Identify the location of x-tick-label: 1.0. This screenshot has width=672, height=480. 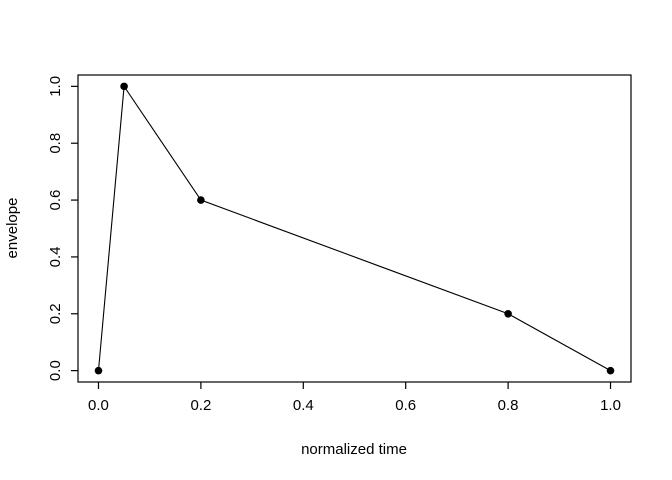
(610, 405).